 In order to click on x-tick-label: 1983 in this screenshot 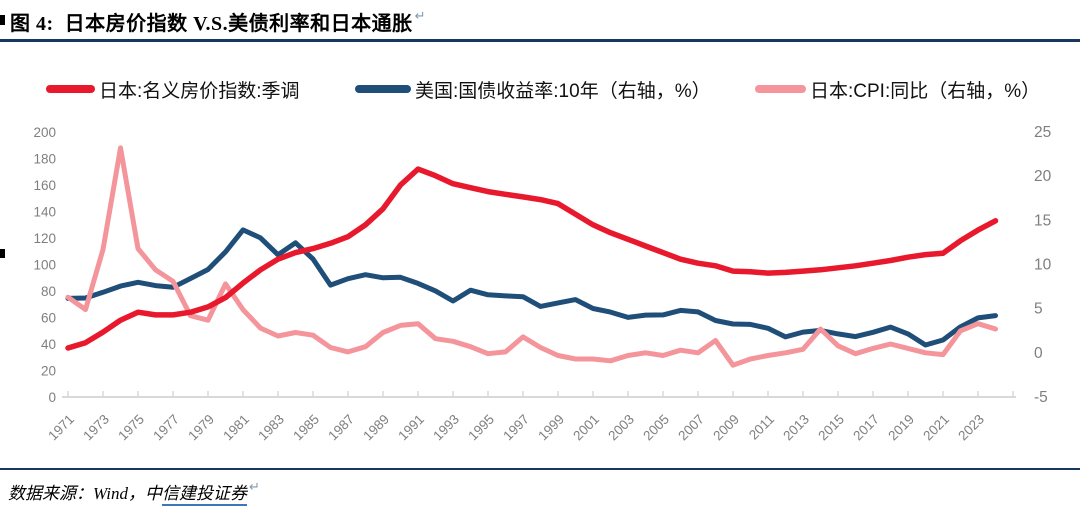, I will do `click(271, 428)`.